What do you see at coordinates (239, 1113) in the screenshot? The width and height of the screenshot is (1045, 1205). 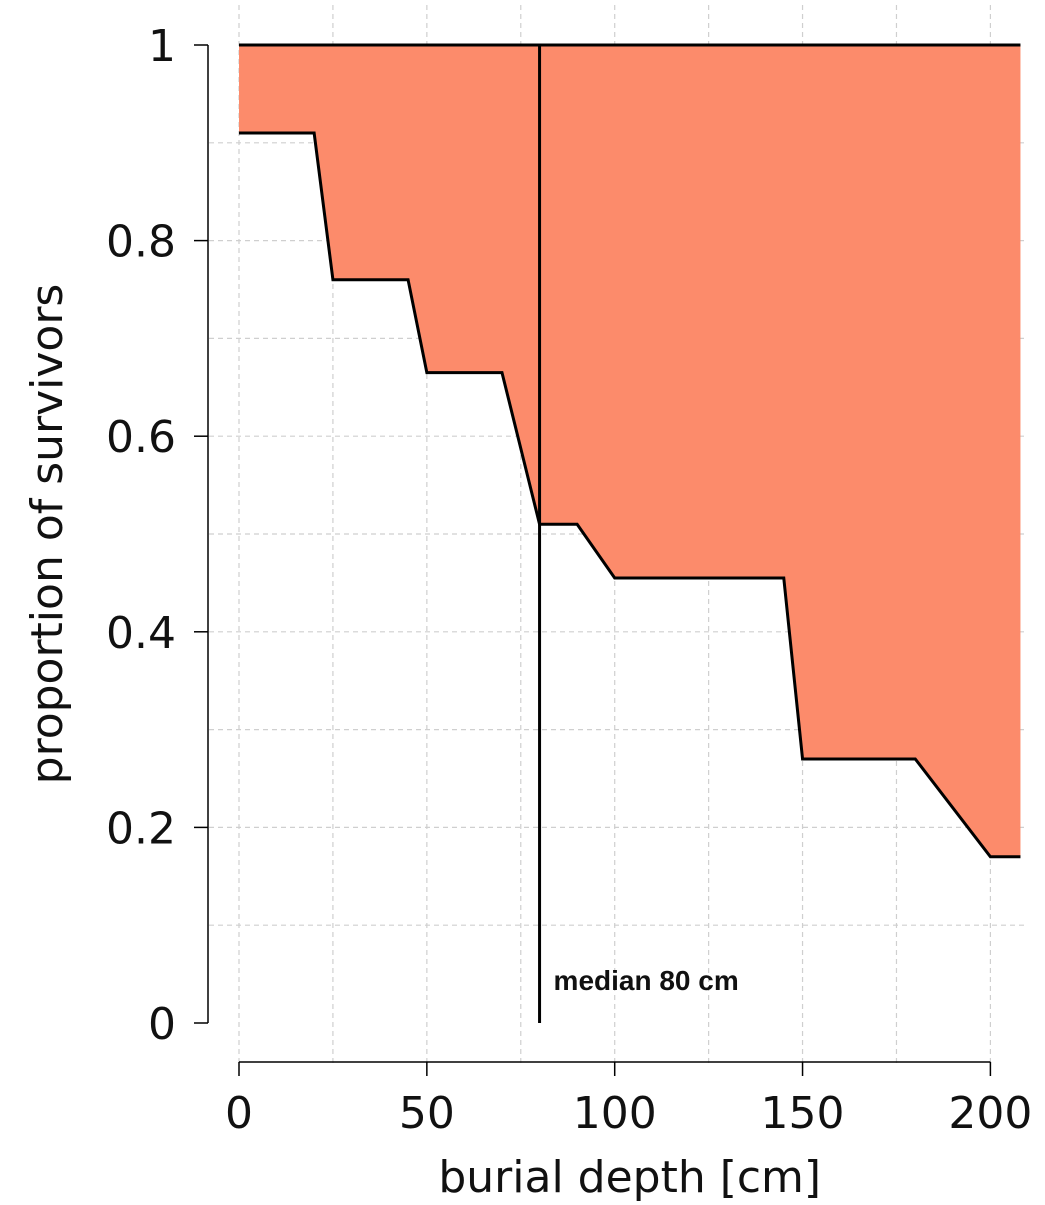 I see `x-tick-label-0: 0` at bounding box center [239, 1113].